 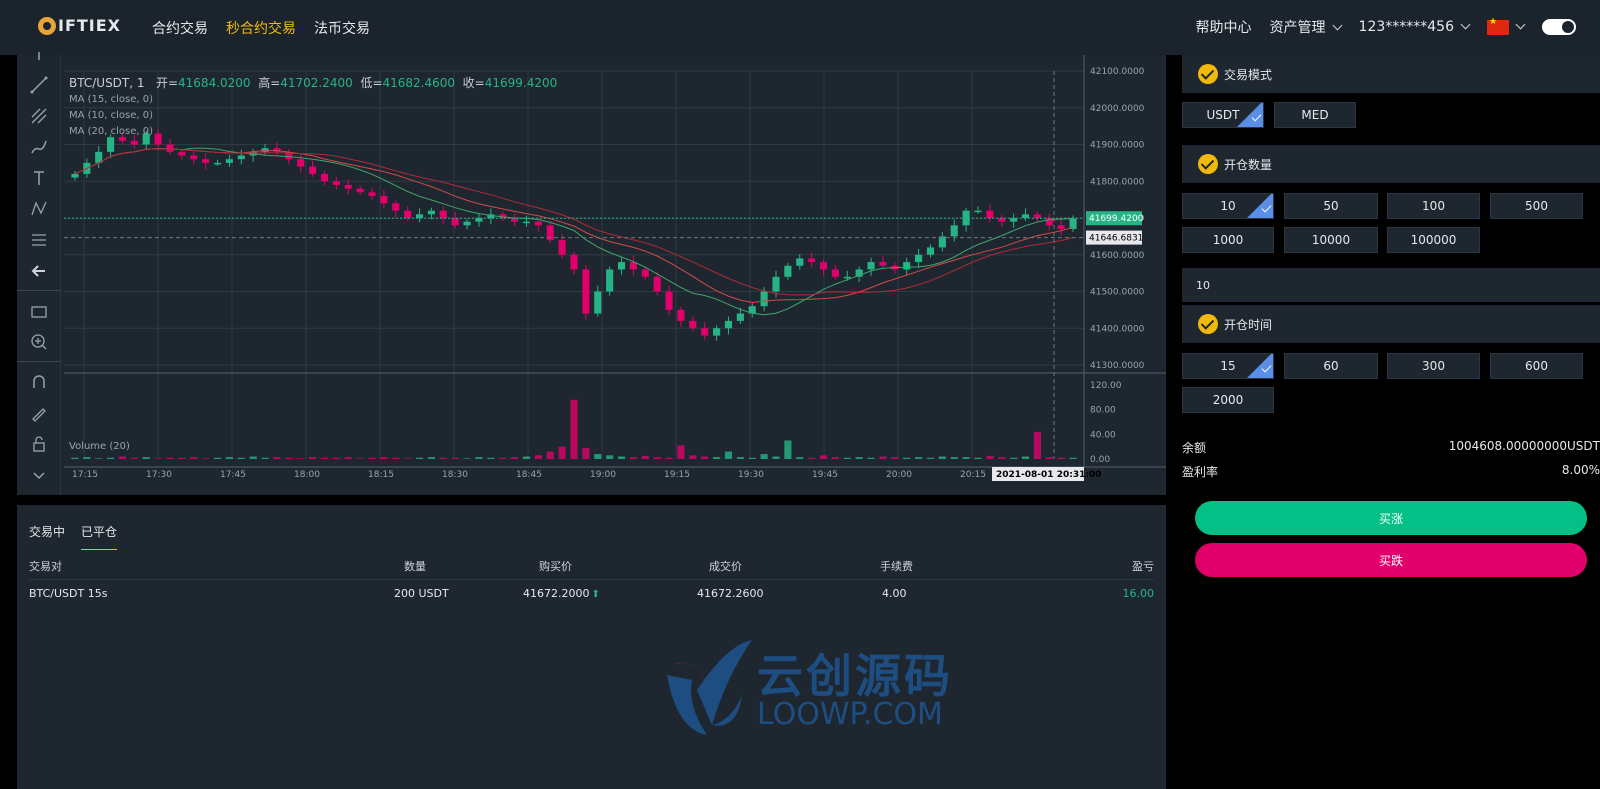 What do you see at coordinates (39, 84) in the screenshot?
I see `tool-trend-line` at bounding box center [39, 84].